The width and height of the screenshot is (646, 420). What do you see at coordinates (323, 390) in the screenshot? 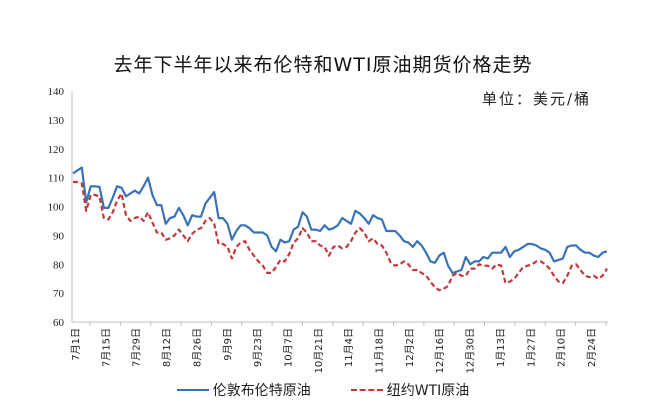
I see `legend: 伦敦布伦特原油 纽约WTI原油` at bounding box center [323, 390].